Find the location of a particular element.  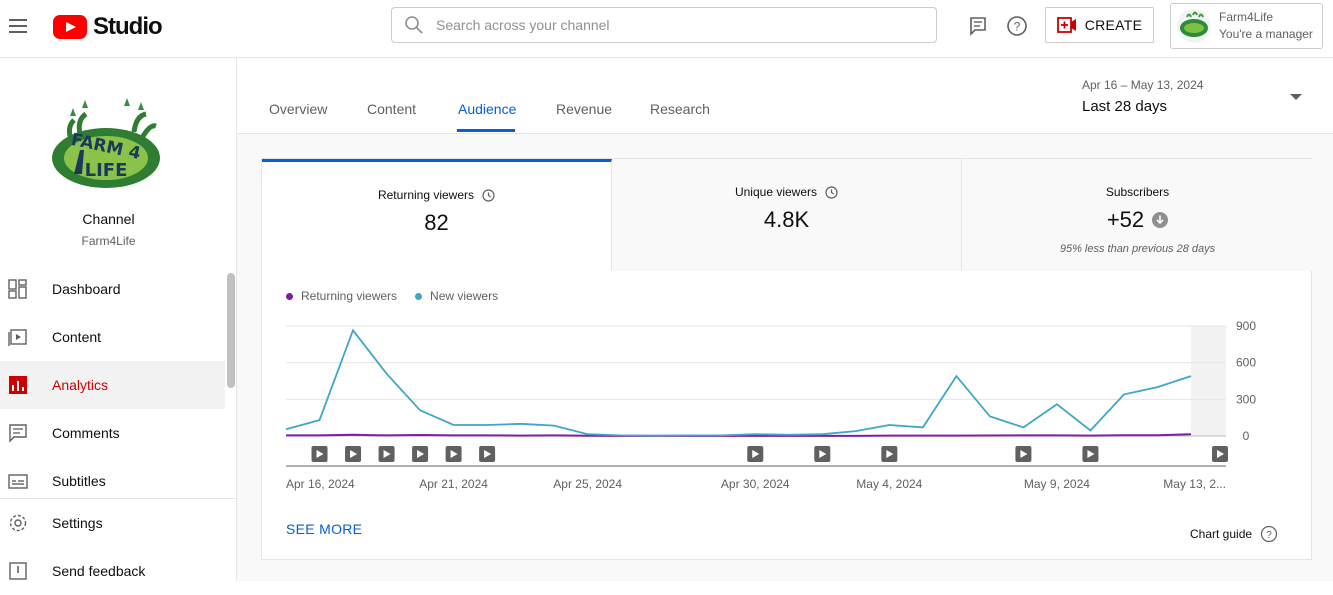

gear-icon is located at coordinates (18, 523).